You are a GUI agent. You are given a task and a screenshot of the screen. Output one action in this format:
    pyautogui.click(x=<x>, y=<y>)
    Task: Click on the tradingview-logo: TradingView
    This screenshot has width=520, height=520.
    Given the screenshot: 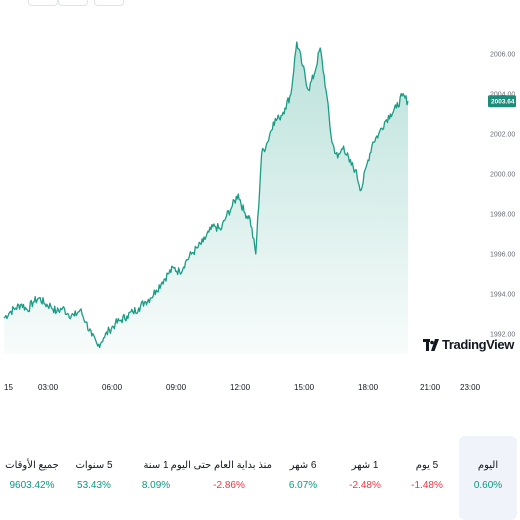 What is the action you would take?
    pyautogui.click(x=468, y=344)
    